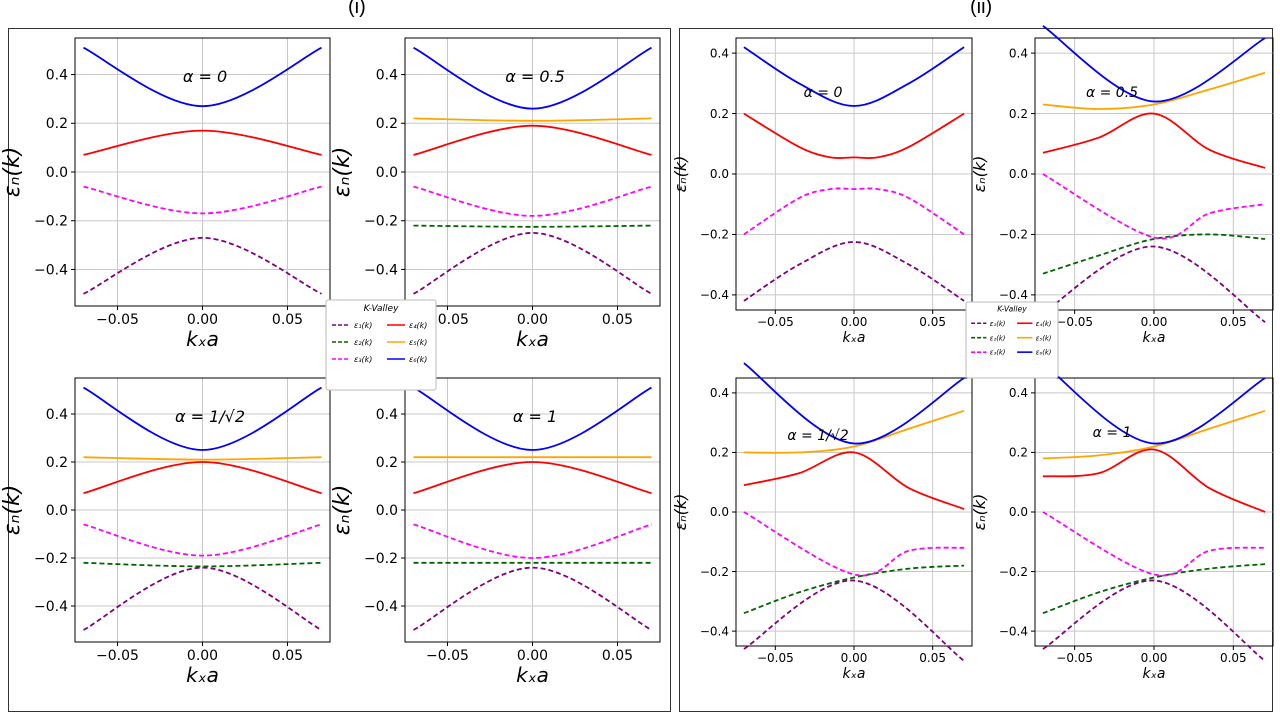  I want to click on legend-entry-label: ε₂(k), so click(363, 342).